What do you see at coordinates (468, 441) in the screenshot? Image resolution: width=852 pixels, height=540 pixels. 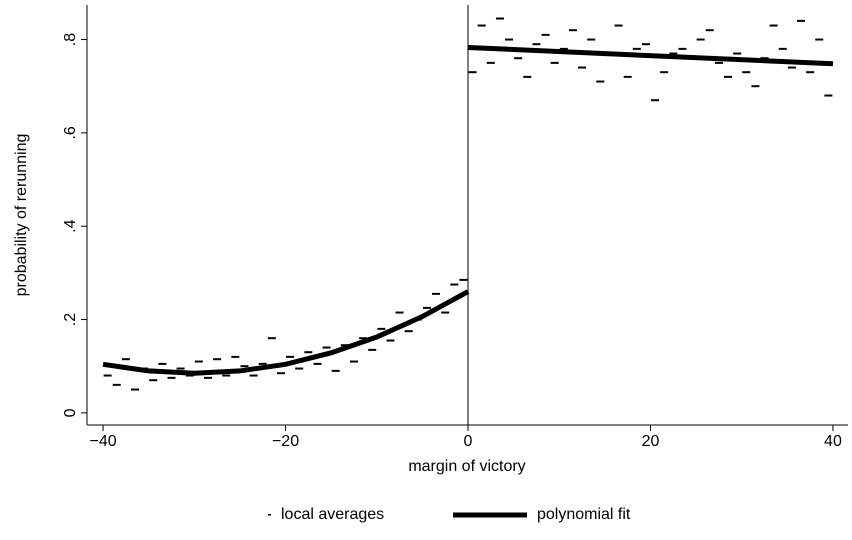 I see `x-tick-label: 0` at bounding box center [468, 441].